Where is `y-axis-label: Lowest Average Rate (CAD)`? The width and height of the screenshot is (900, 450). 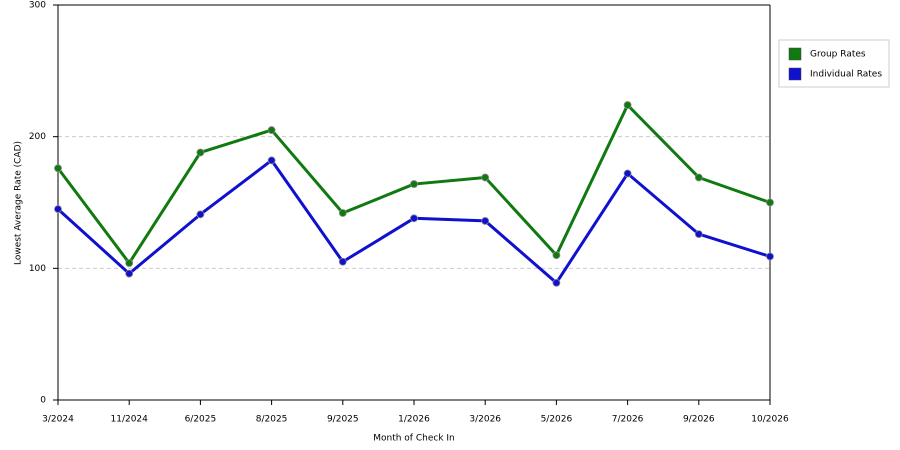
y-axis-label: Lowest Average Rate (CAD) is located at coordinates (19, 203).